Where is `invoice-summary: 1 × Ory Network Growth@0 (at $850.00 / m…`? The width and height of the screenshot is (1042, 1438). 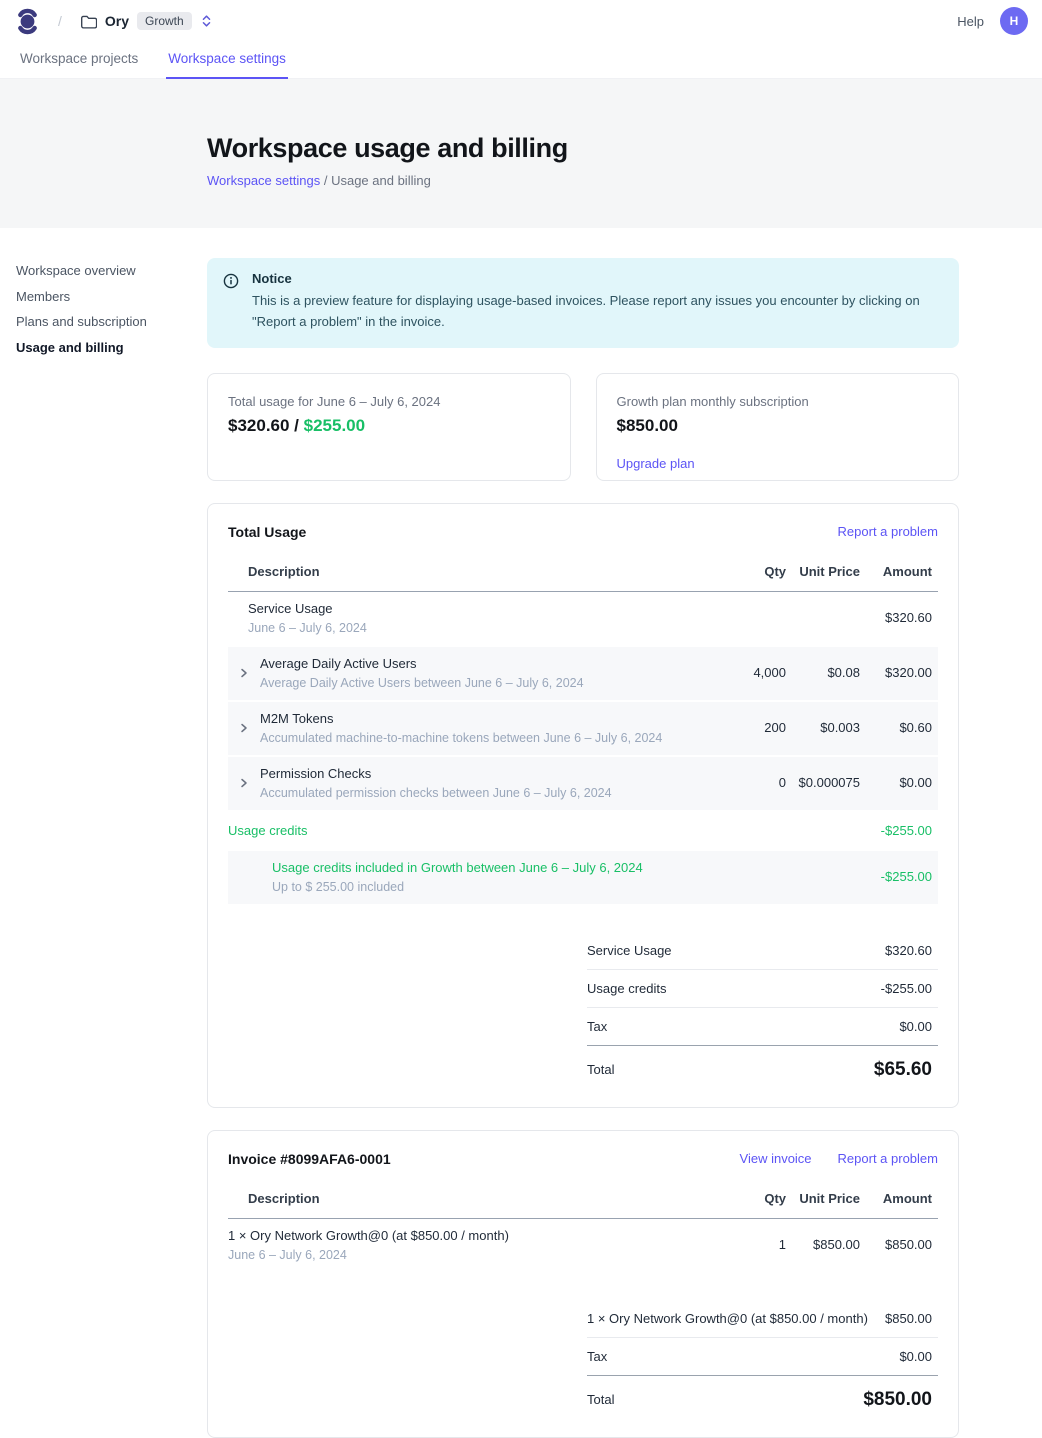
invoice-summary: 1 × Ory Network Growth@0 (at $850.00 / m… is located at coordinates (762, 1358).